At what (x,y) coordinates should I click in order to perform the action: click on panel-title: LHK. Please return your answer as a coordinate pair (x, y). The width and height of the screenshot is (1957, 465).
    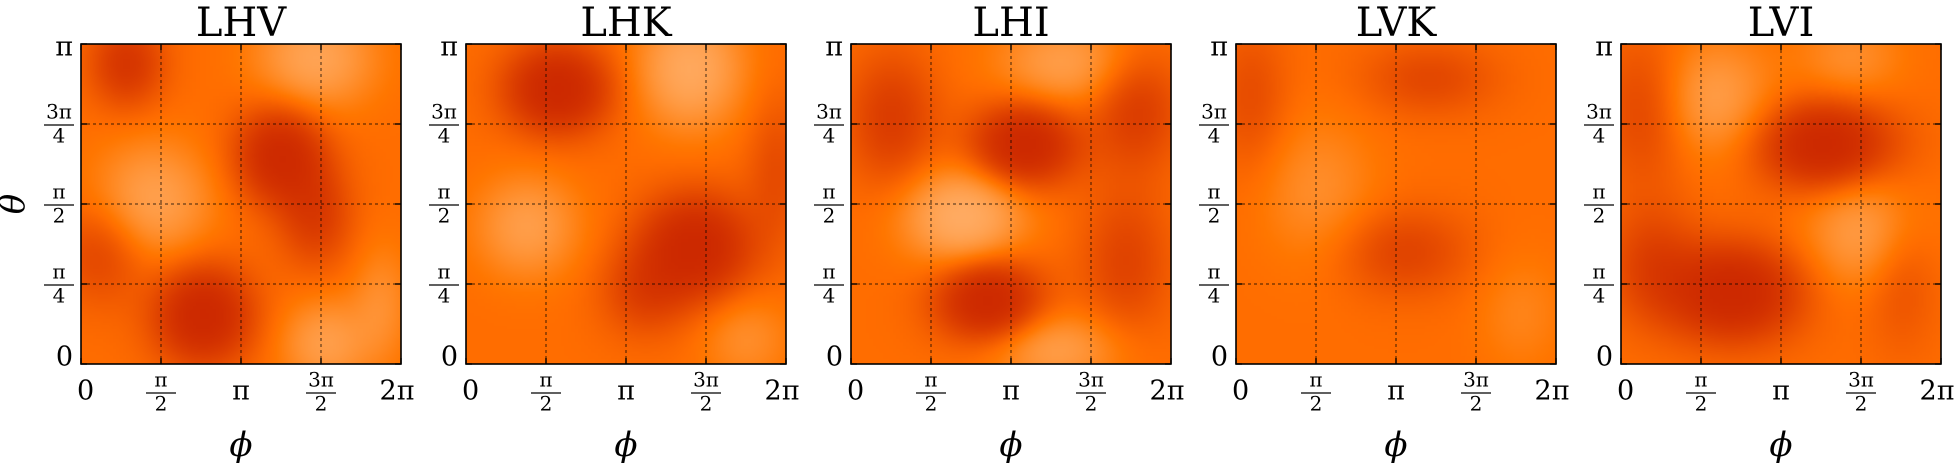
    Looking at the image, I should click on (626, 23).